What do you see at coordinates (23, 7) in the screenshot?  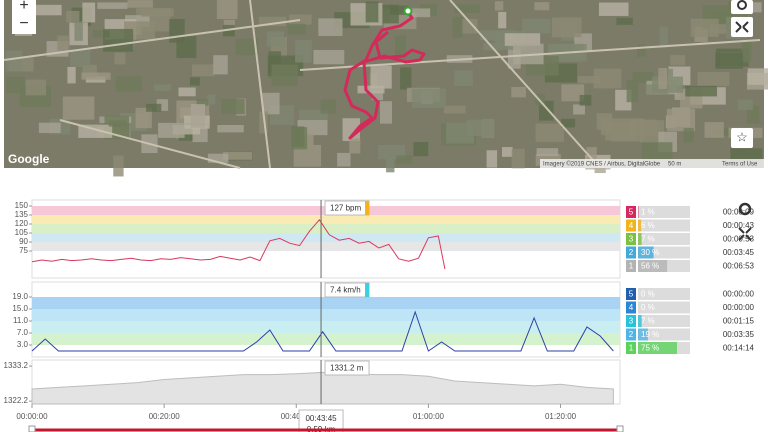 I see `zoom-in: +` at bounding box center [23, 7].